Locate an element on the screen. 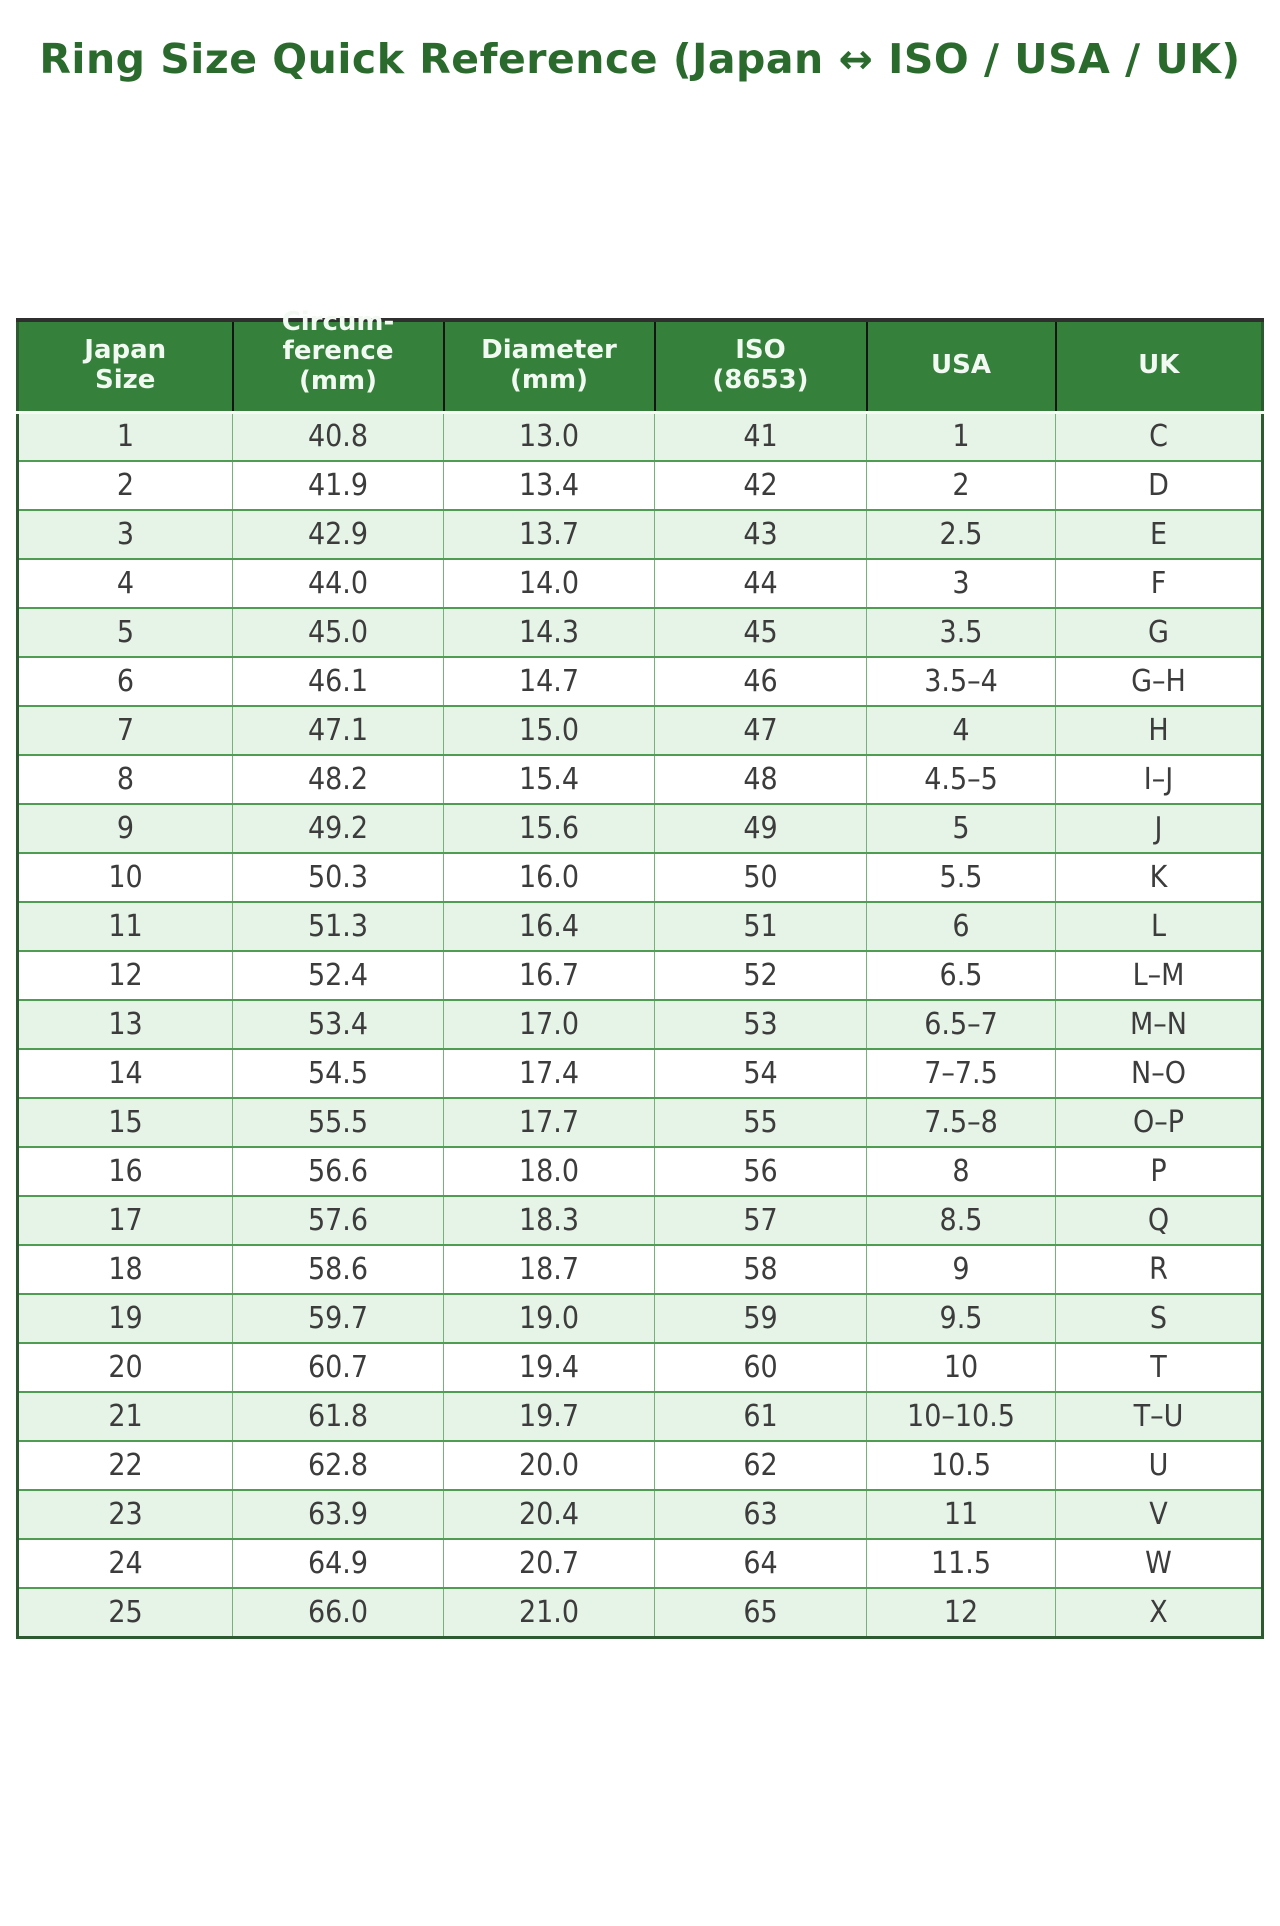  cell-circumference-mm: 48.2 is located at coordinates (338, 779).